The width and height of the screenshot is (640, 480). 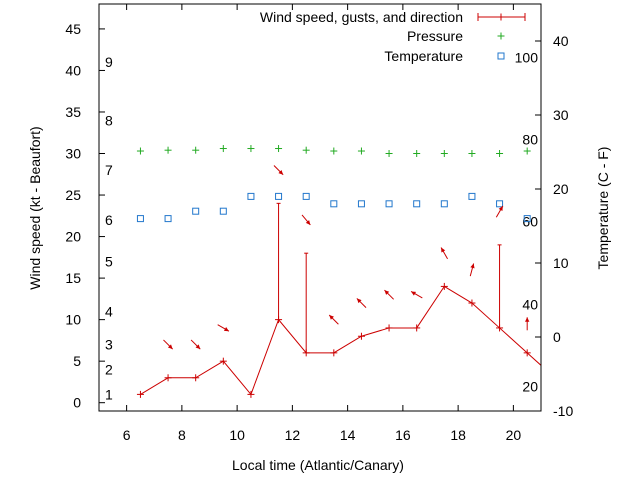 I want to click on x-tick-label: 10, so click(x=237, y=435).